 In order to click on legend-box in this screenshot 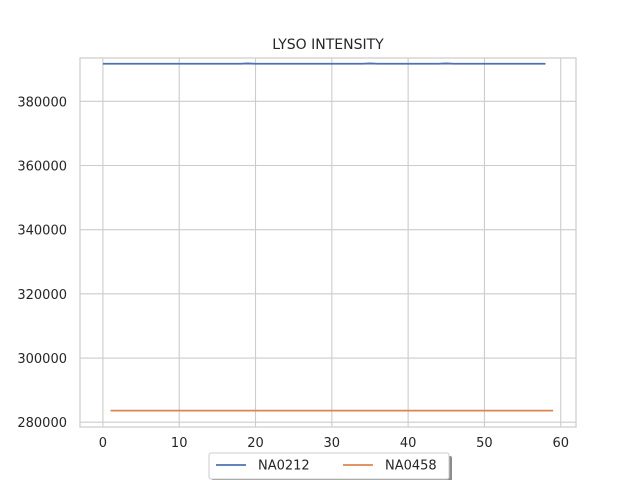, I will do `click(329, 466)`.